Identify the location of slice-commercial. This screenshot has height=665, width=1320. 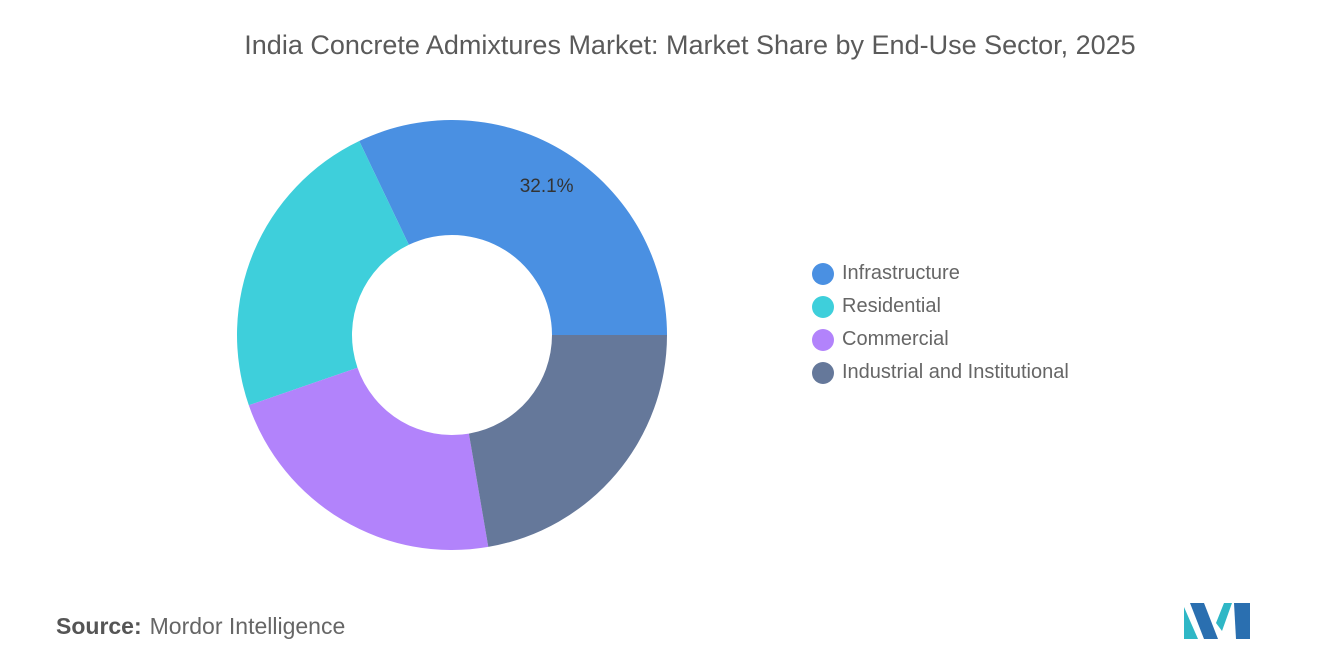
(368, 458).